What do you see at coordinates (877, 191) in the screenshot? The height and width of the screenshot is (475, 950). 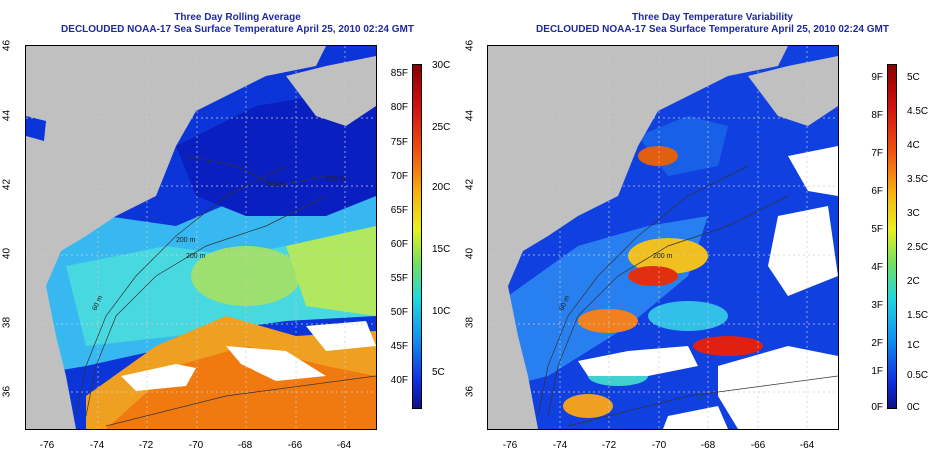 I see `colorbar-f-label: 6F` at bounding box center [877, 191].